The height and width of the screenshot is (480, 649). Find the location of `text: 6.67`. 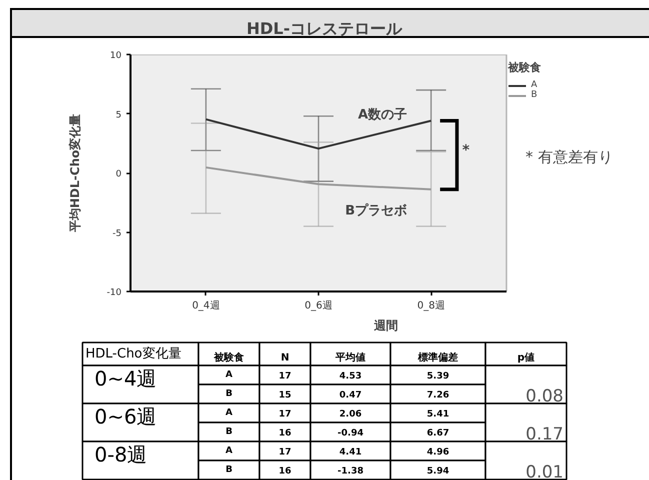

text: 6.67 is located at coordinates (438, 433).